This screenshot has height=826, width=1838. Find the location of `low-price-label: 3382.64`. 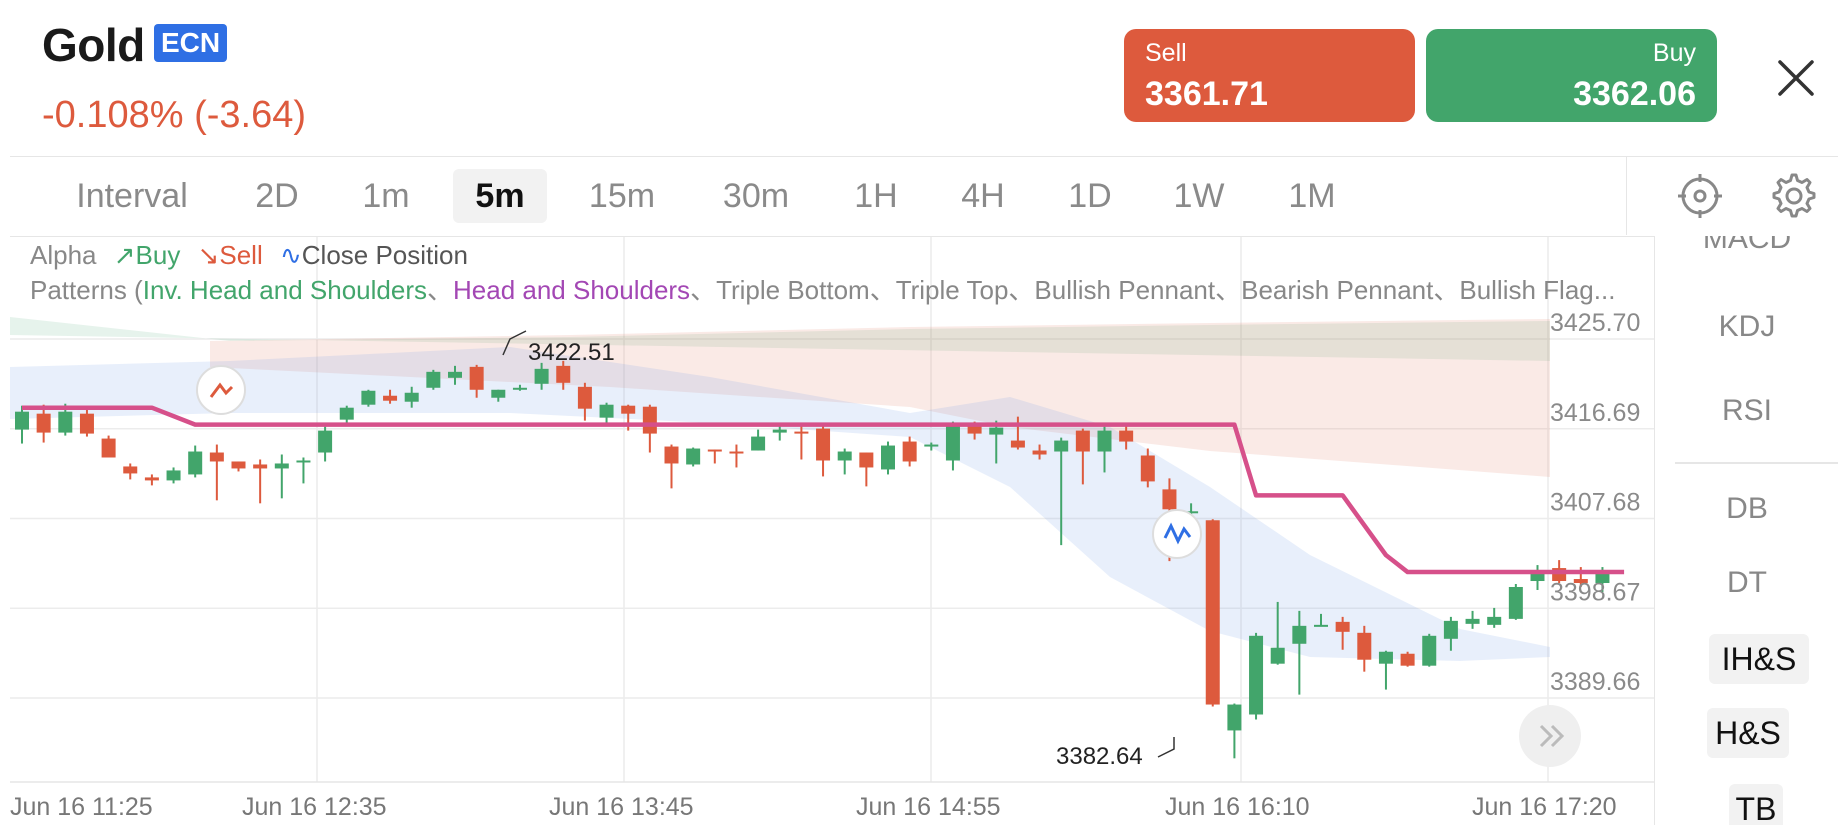

low-price-label: 3382.64 is located at coordinates (1099, 756).